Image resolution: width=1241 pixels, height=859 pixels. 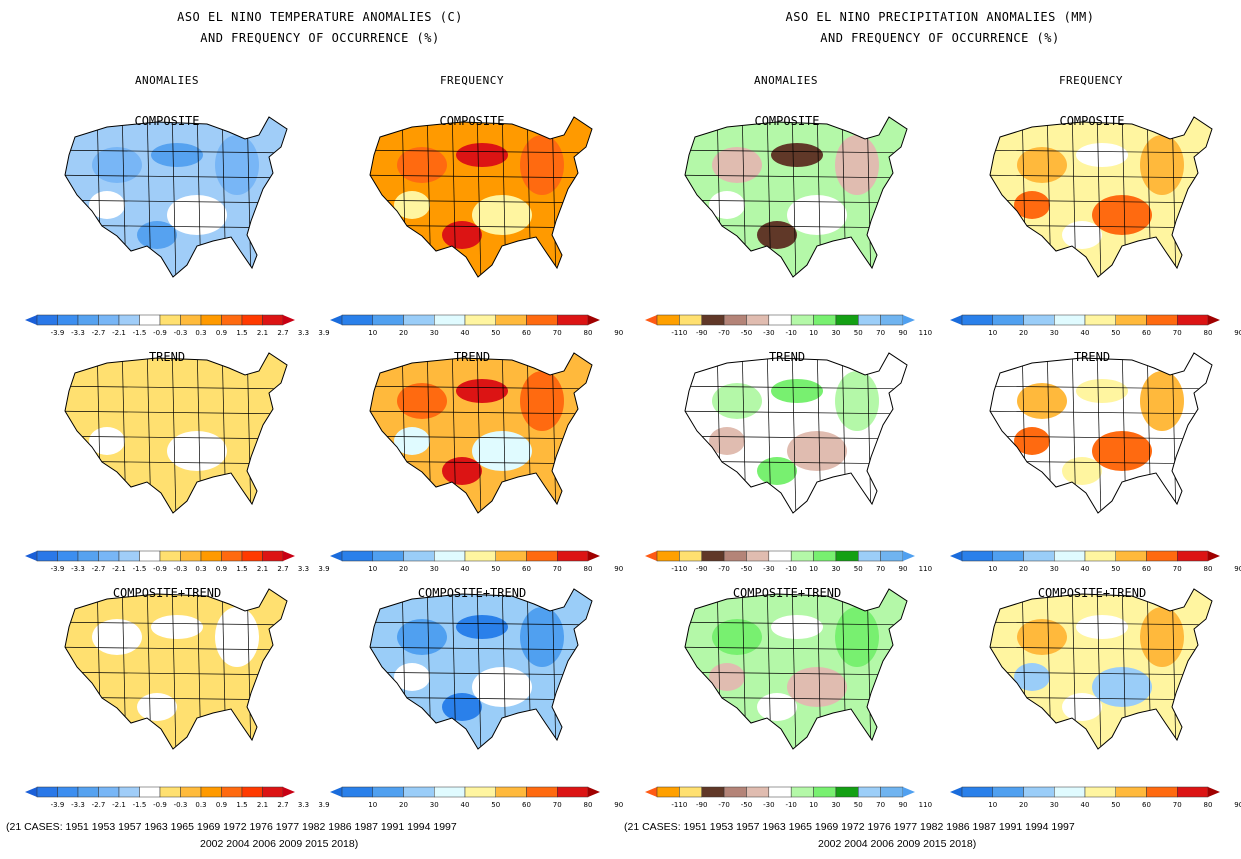 I want to click on colorbar-tick-label: 3.9, so click(x=323, y=333).